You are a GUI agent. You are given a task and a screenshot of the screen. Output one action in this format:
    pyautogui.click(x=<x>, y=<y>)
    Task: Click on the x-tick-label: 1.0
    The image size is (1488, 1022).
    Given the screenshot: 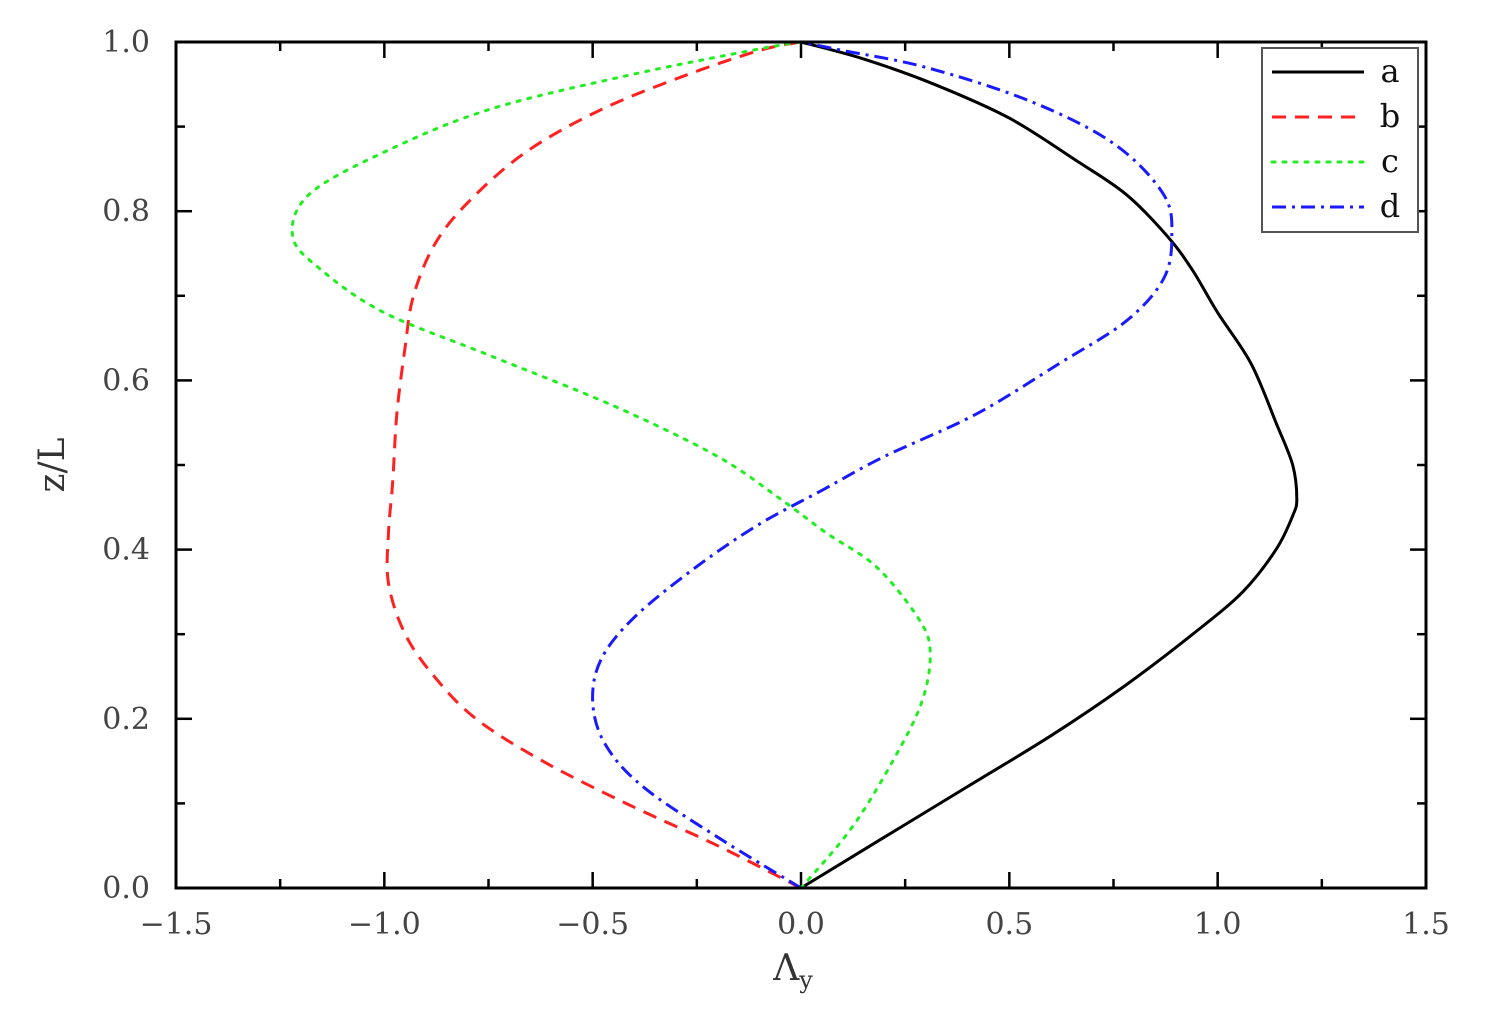 What is the action you would take?
    pyautogui.click(x=1218, y=924)
    